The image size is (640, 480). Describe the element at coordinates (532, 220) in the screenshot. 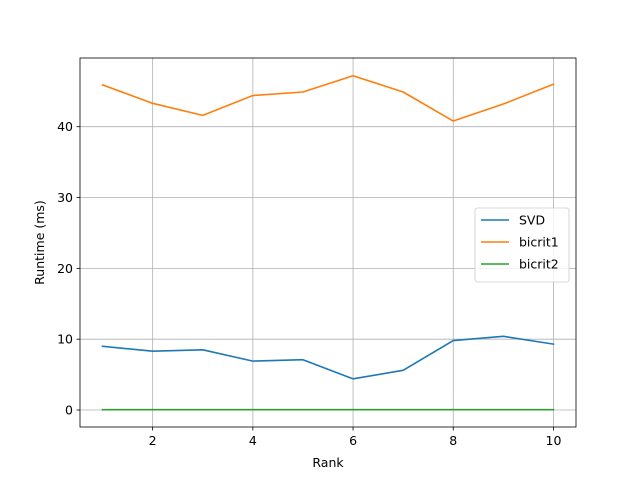

I see `legend-label-svd: SVD` at that location.